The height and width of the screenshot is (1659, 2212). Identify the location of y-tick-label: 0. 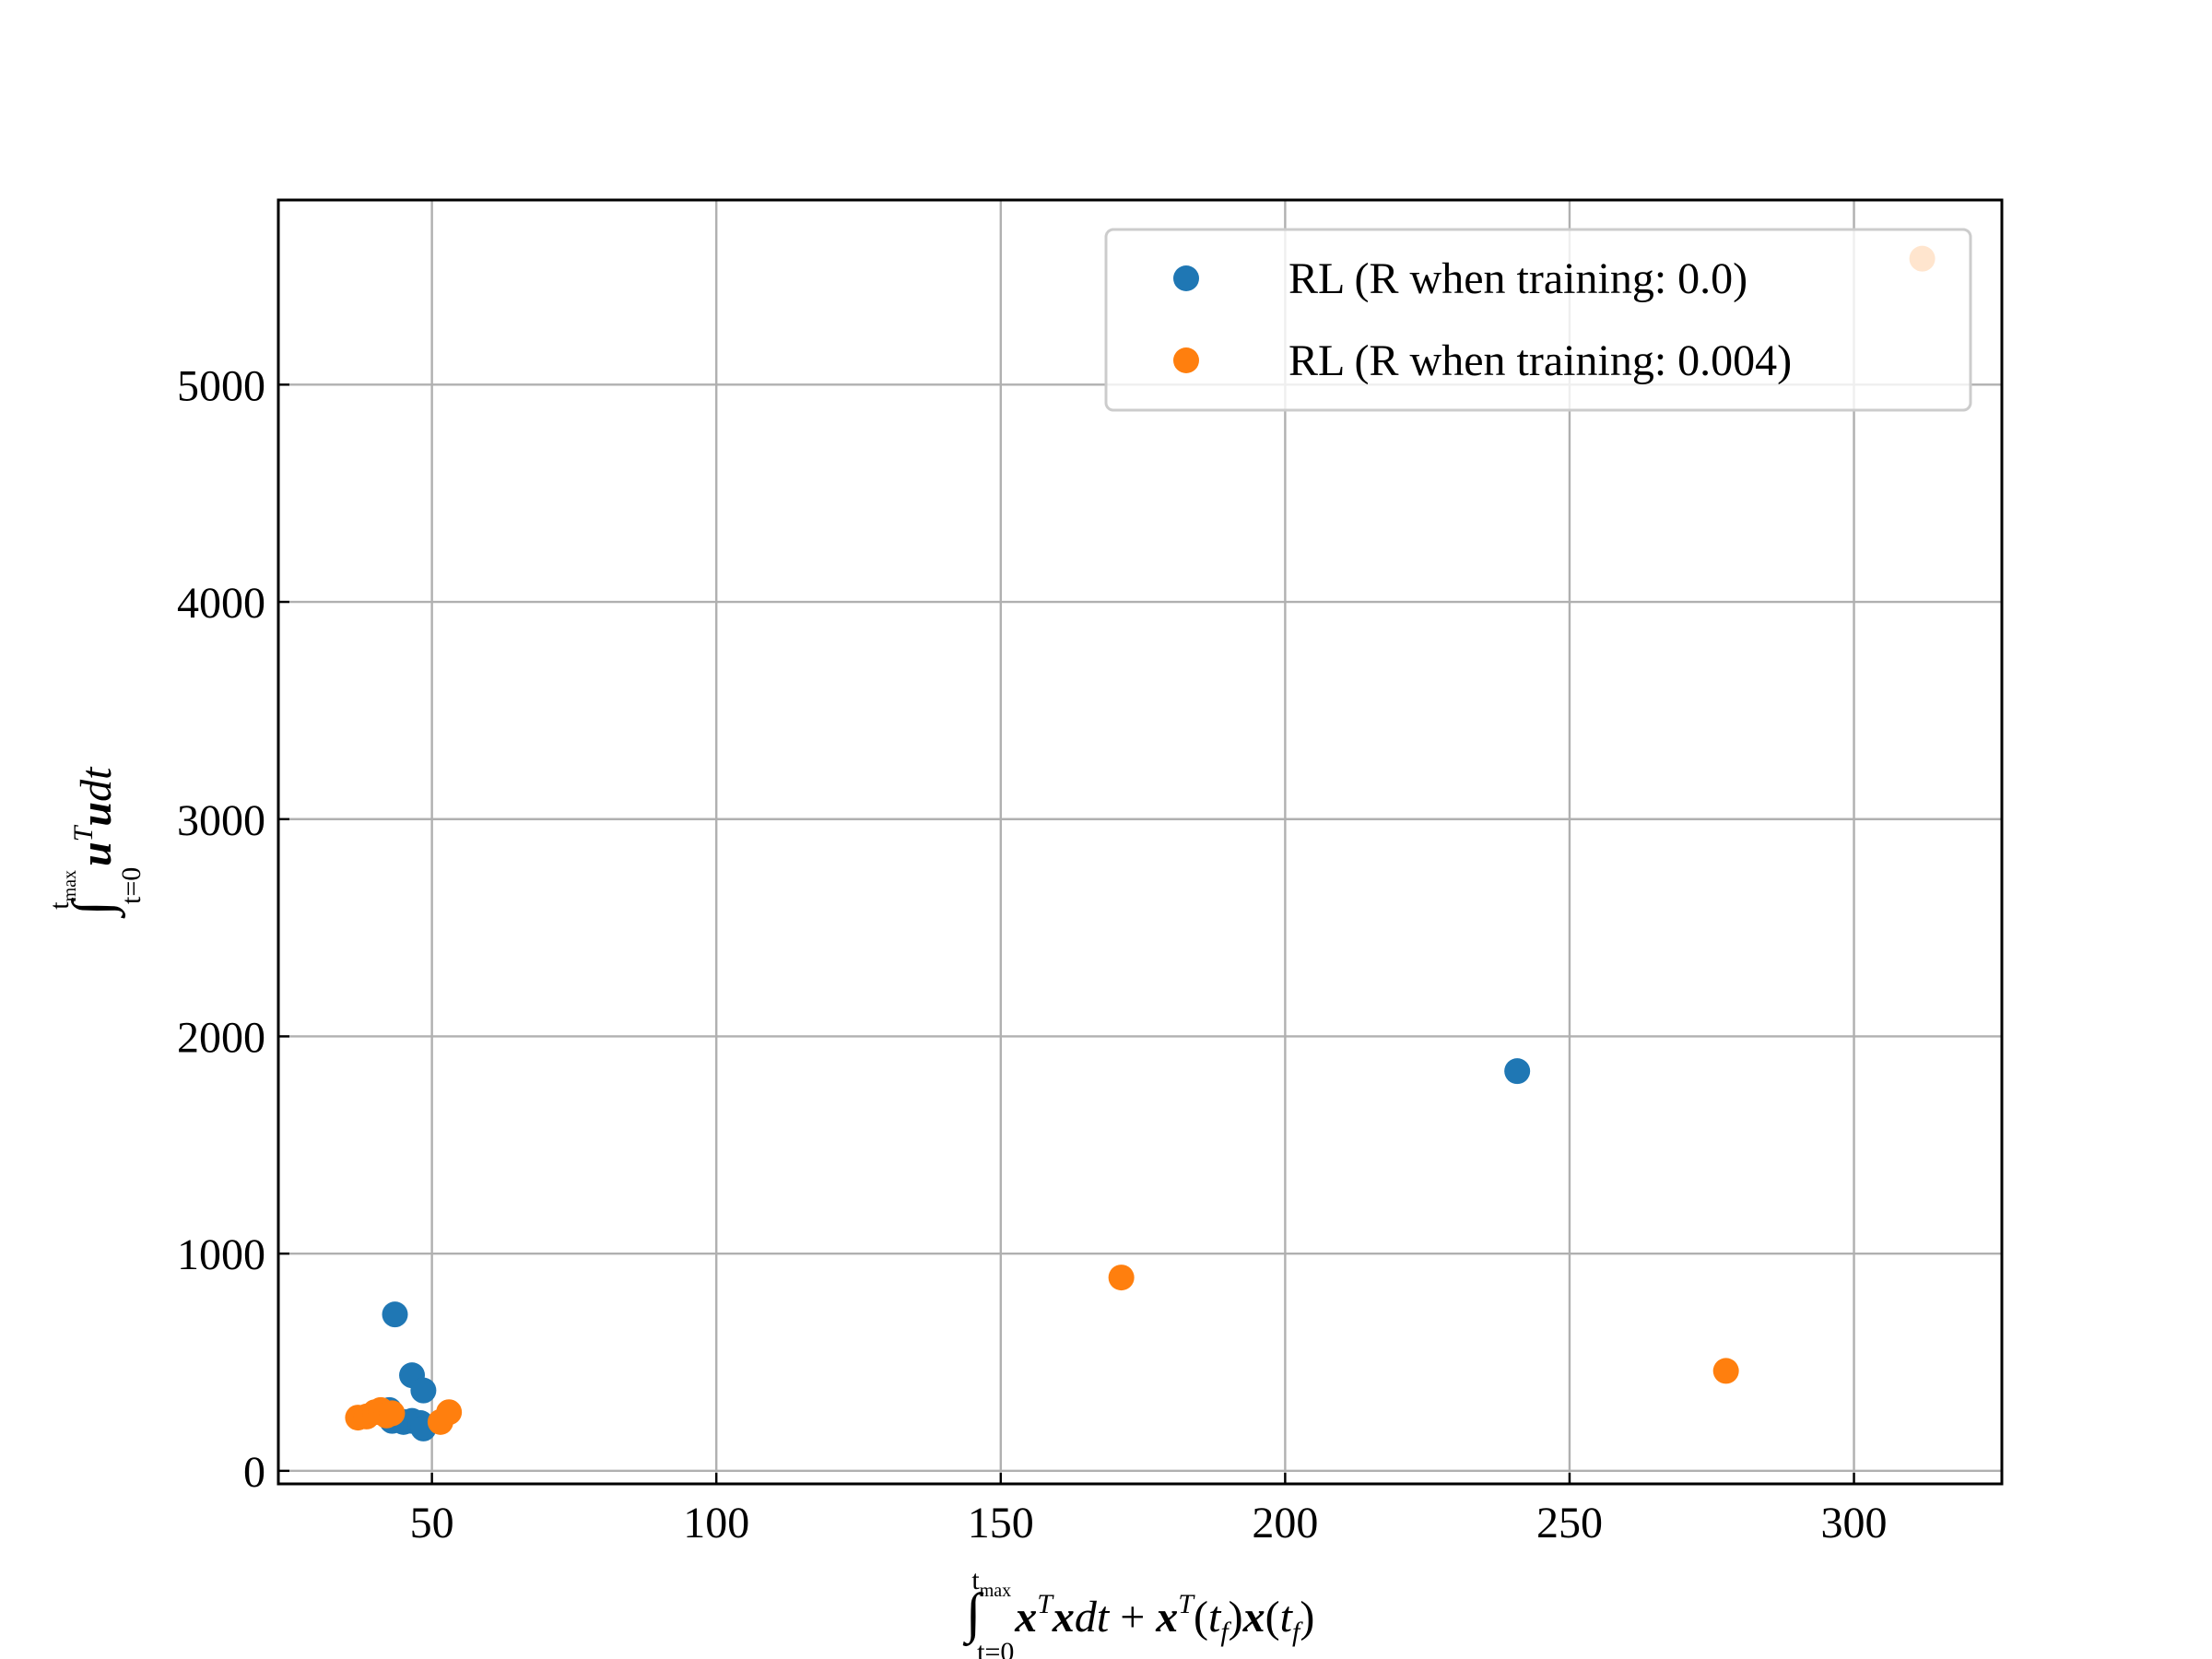
(254, 1472).